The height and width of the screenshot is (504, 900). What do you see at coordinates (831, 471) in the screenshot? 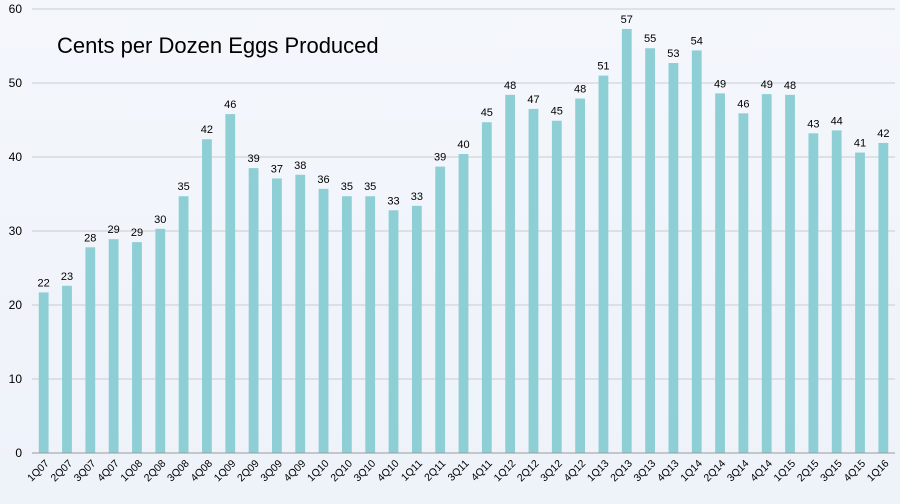
I see `x-tick-label: 3Q15` at bounding box center [831, 471].